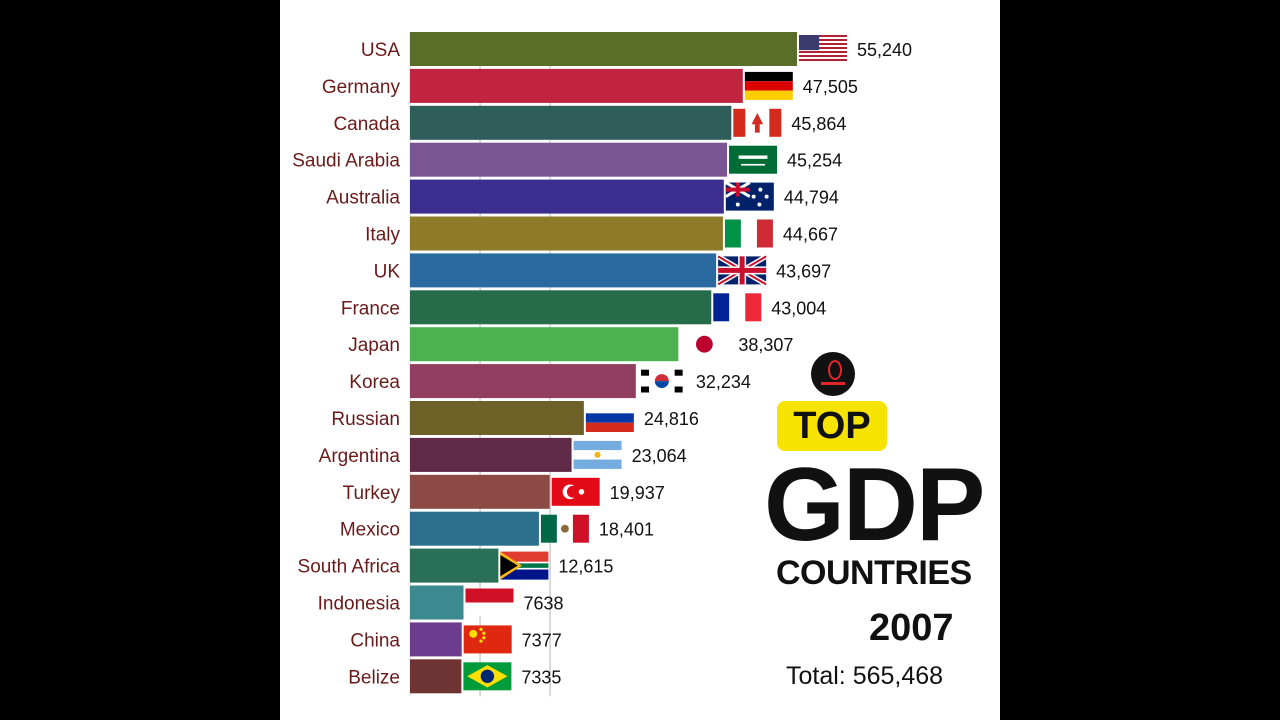 The width and height of the screenshot is (1280, 720). What do you see at coordinates (637, 493) in the screenshot?
I see `value-label: 19,937` at bounding box center [637, 493].